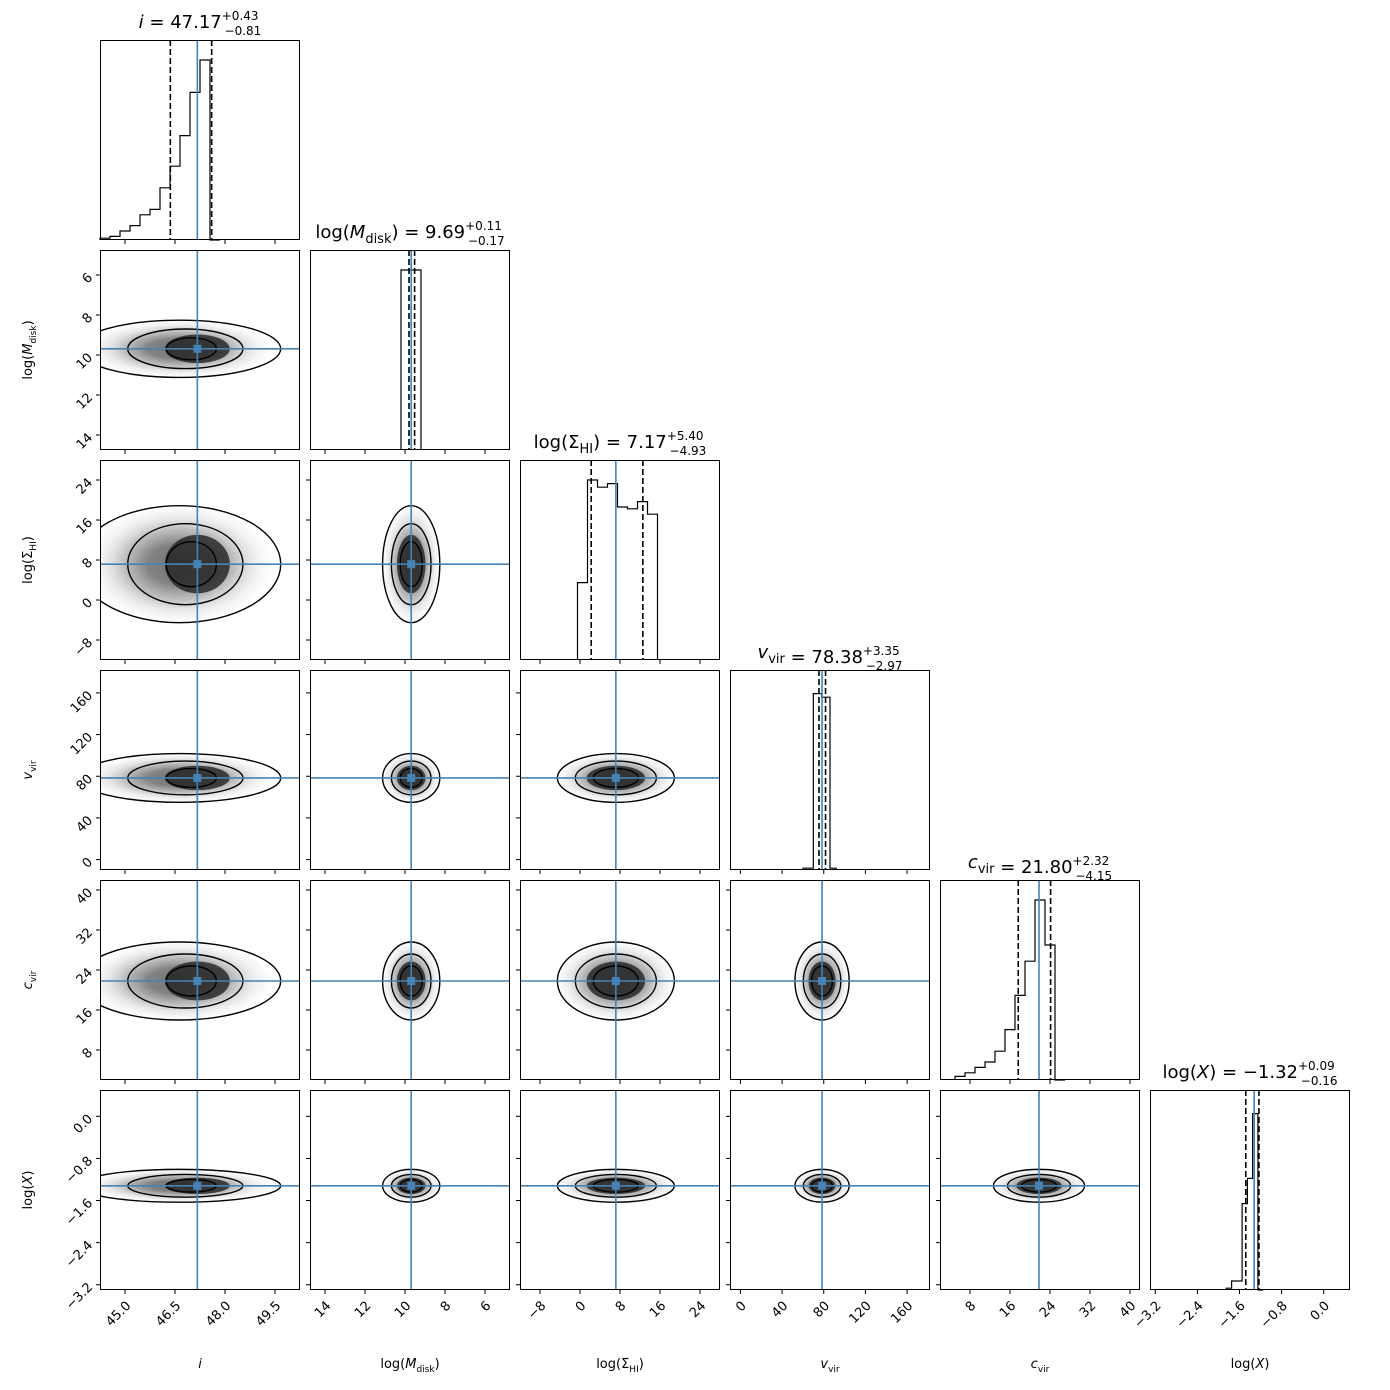 This screenshot has width=1390, height=1390. What do you see at coordinates (85, 401) in the screenshot?
I see `y-tick-label: 12` at bounding box center [85, 401].